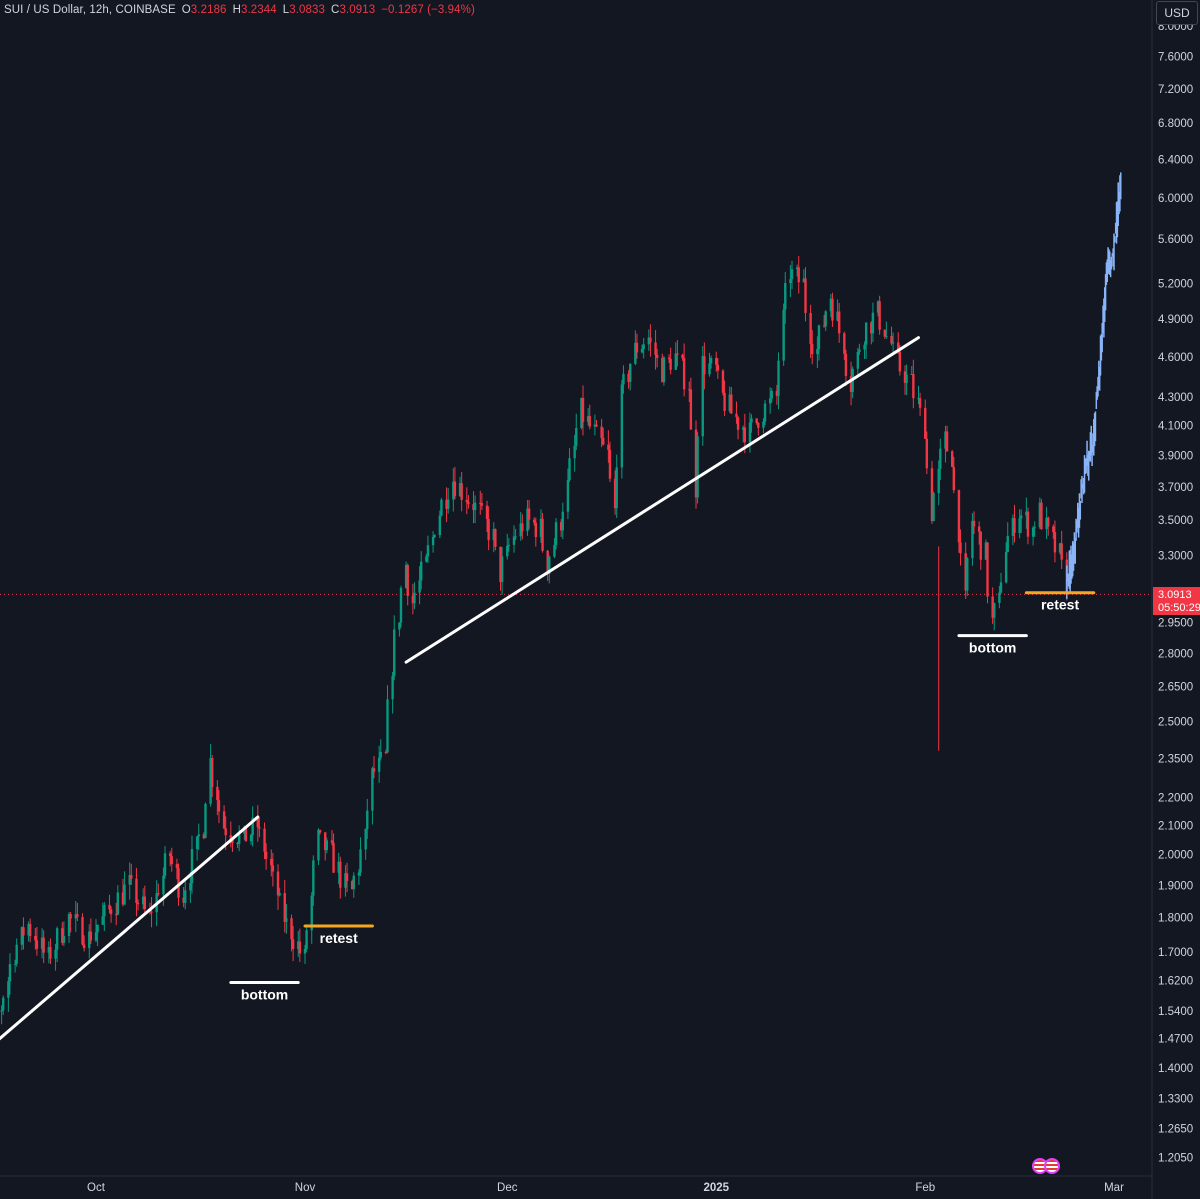 Image resolution: width=1200 pixels, height=1199 pixels. I want to click on price-tick-label: 6.4000, so click(1175, 160).